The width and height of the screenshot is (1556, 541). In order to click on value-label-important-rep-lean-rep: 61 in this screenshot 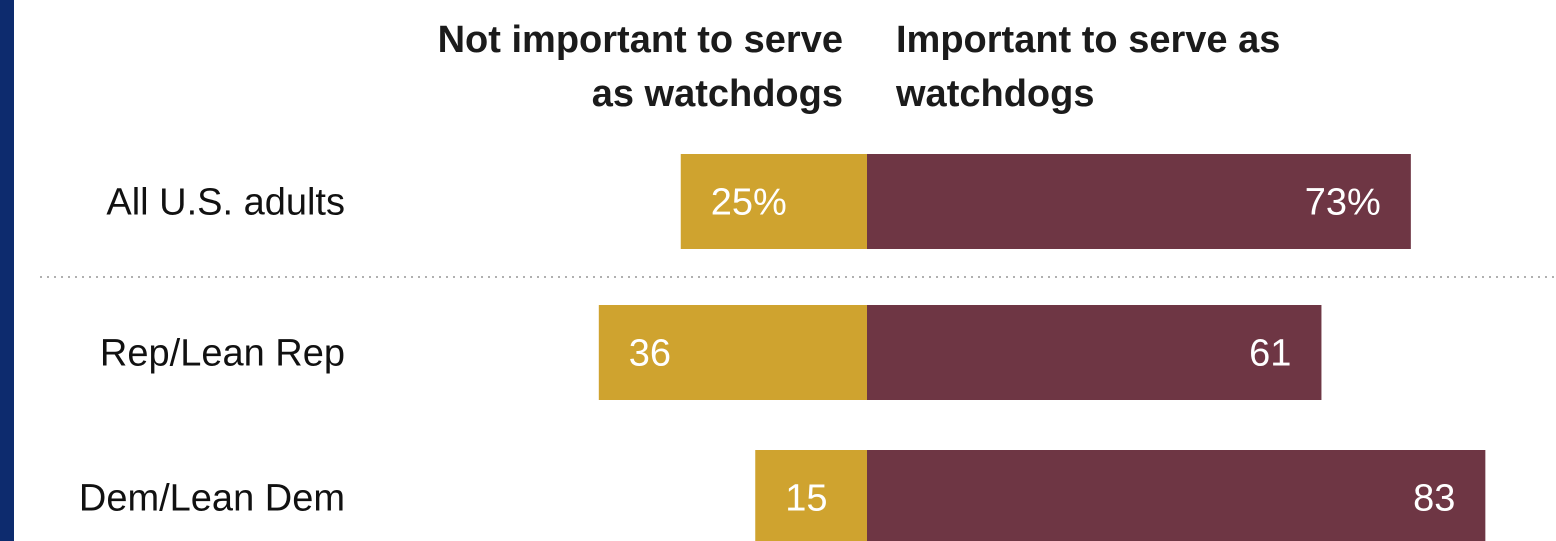, I will do `click(1270, 354)`.